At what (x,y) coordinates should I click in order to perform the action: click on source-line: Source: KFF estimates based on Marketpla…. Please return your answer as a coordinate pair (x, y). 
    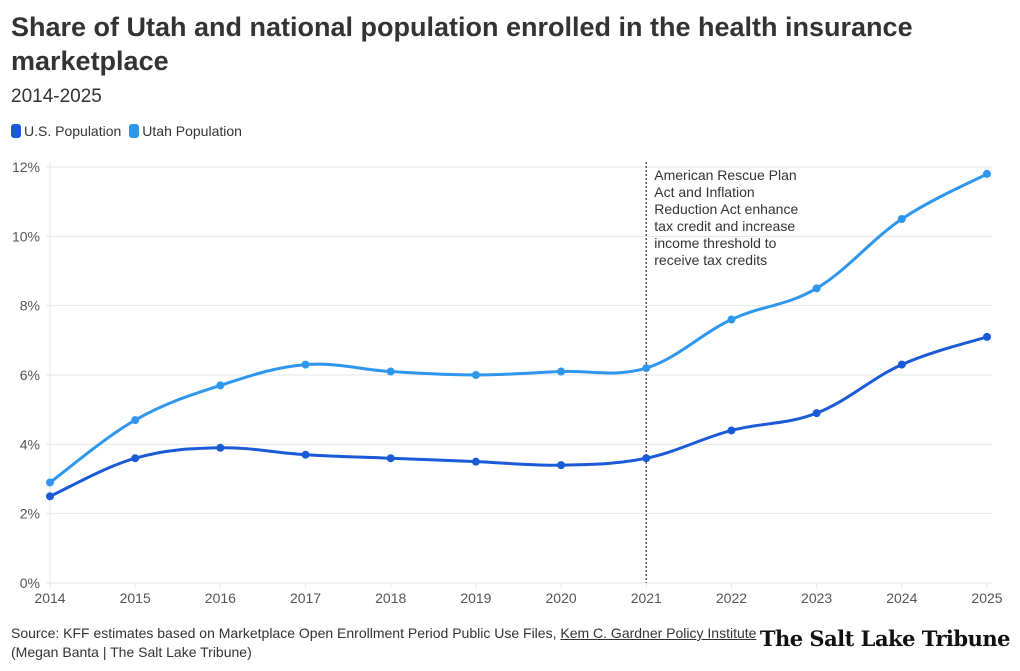
    Looking at the image, I should click on (383, 633).